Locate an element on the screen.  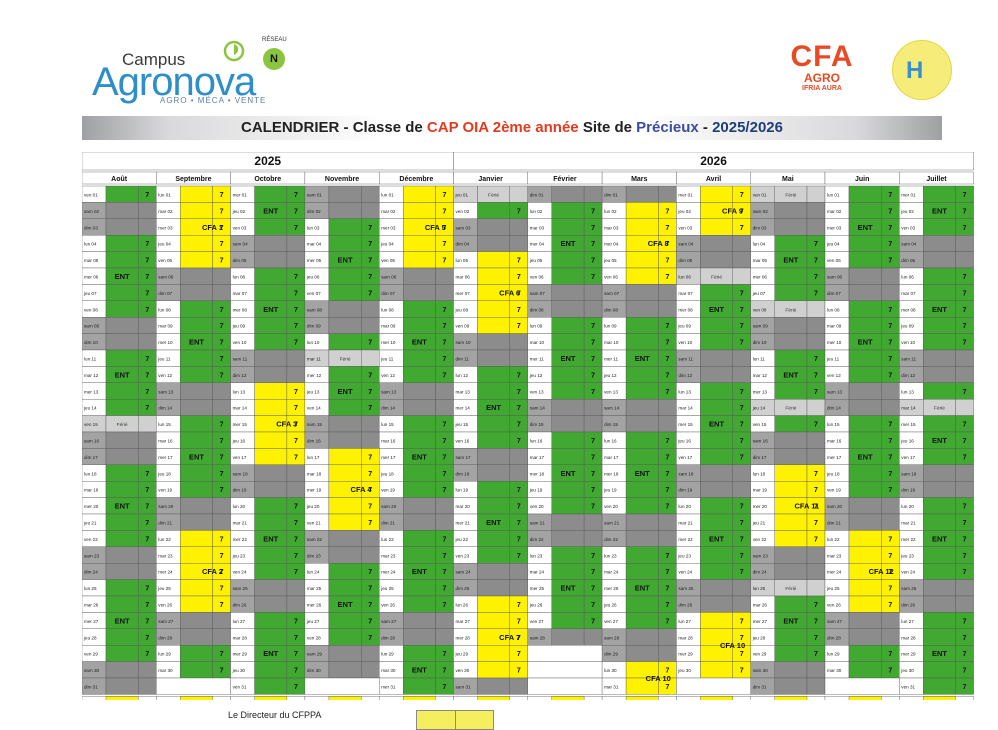
day-date-label: ven 21 is located at coordinates (314, 523).